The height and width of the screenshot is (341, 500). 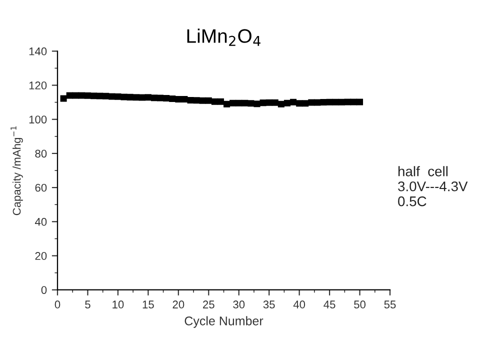 I want to click on y-tick-label: 0, so click(x=44, y=290).